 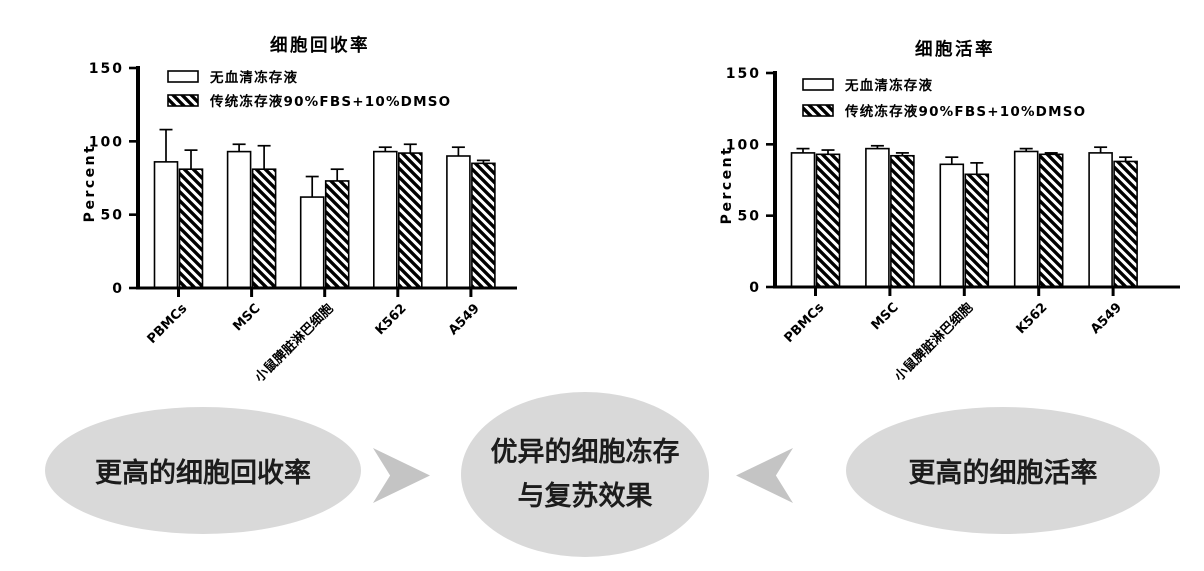 What do you see at coordinates (764, 475) in the screenshot?
I see `arrow-left-icon` at bounding box center [764, 475].